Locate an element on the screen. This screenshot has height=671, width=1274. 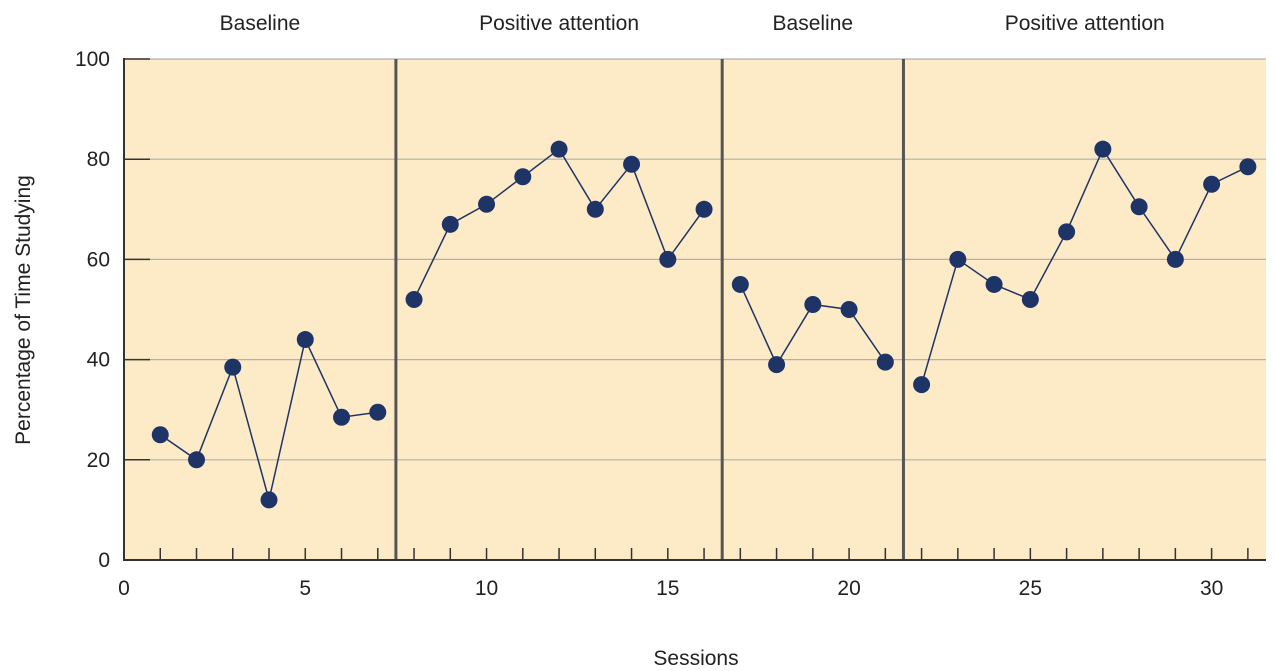
y-tick-label: 100 is located at coordinates (92, 59).